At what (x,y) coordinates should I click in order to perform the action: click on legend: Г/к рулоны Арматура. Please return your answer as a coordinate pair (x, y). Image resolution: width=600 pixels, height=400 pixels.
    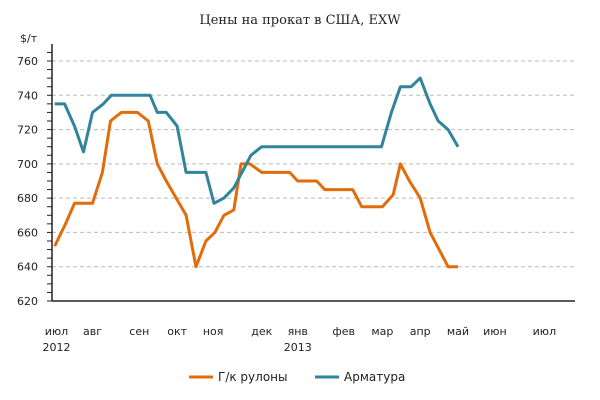
    Looking at the image, I should click on (297, 377).